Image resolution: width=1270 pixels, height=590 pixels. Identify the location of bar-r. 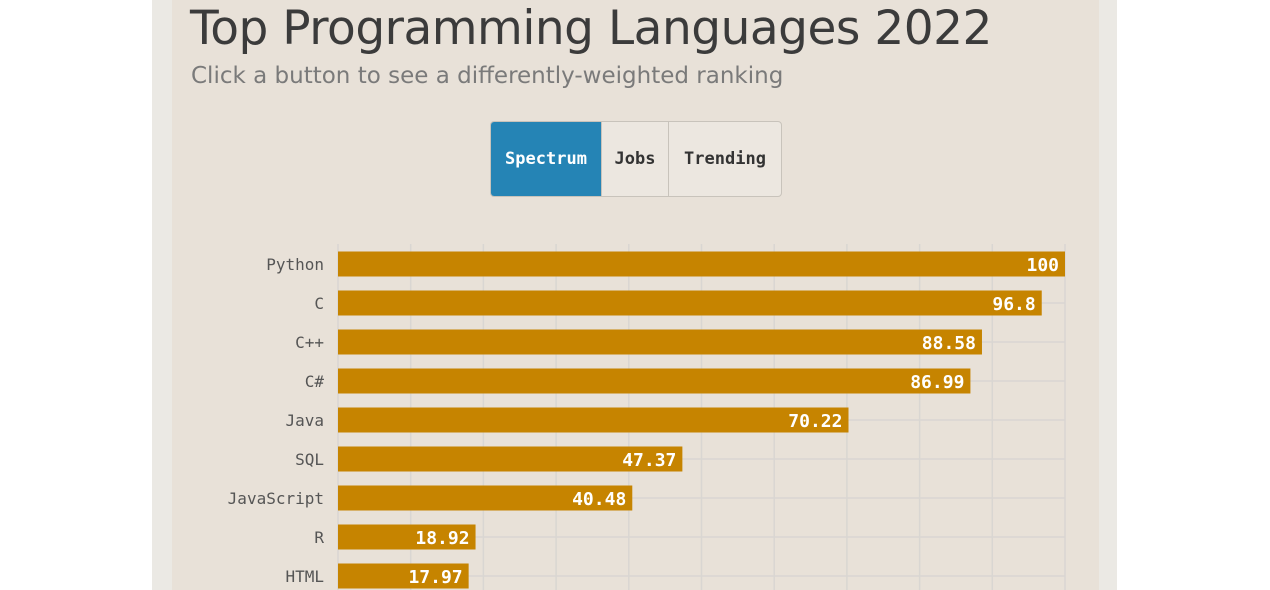
(407, 537).